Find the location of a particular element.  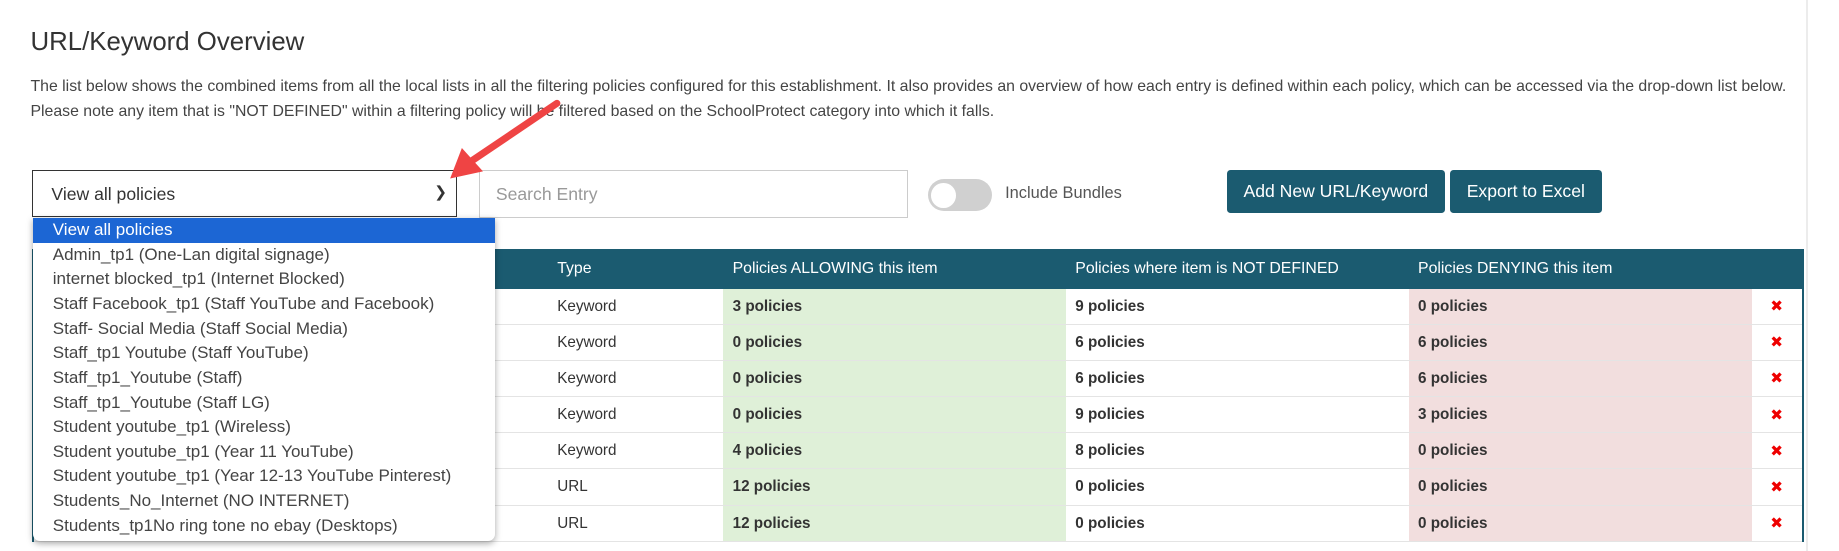

table-row: URL 12 policies 0 policies 0 policies ✖ is located at coordinates (917, 487).